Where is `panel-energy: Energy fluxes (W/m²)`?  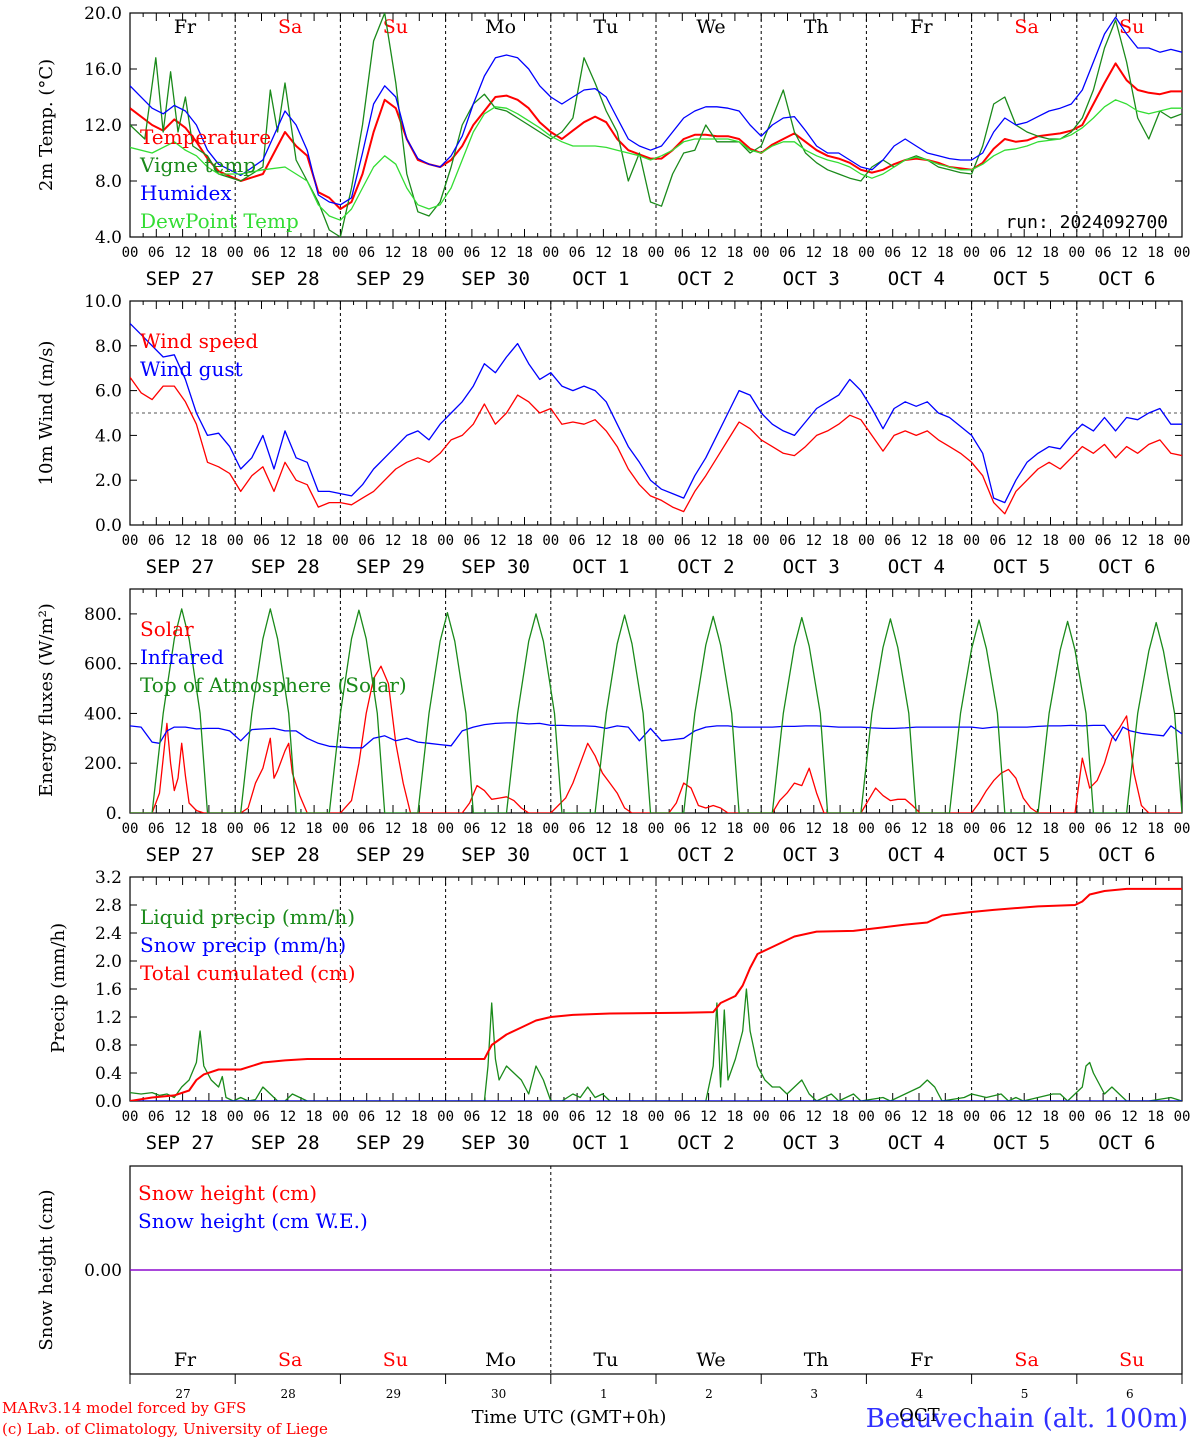
panel-energy: Energy fluxes (W/m²) is located at coordinates (46, 700).